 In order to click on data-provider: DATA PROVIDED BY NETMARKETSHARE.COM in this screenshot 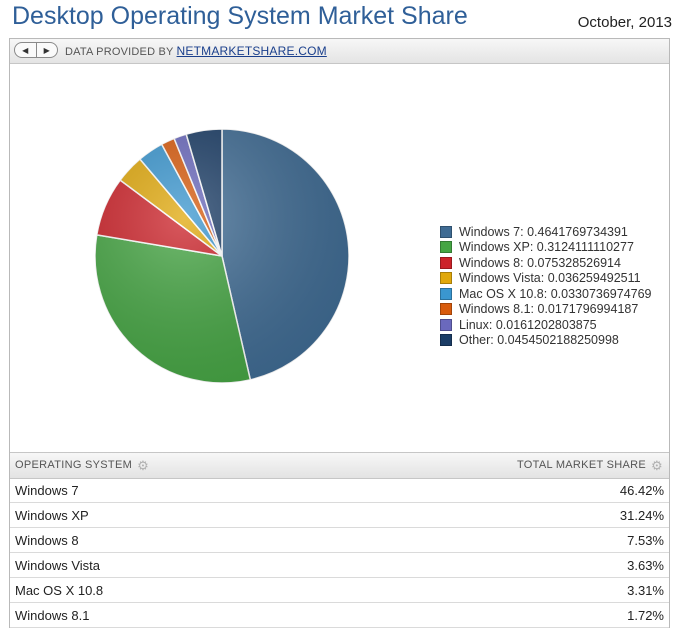, I will do `click(196, 51)`.